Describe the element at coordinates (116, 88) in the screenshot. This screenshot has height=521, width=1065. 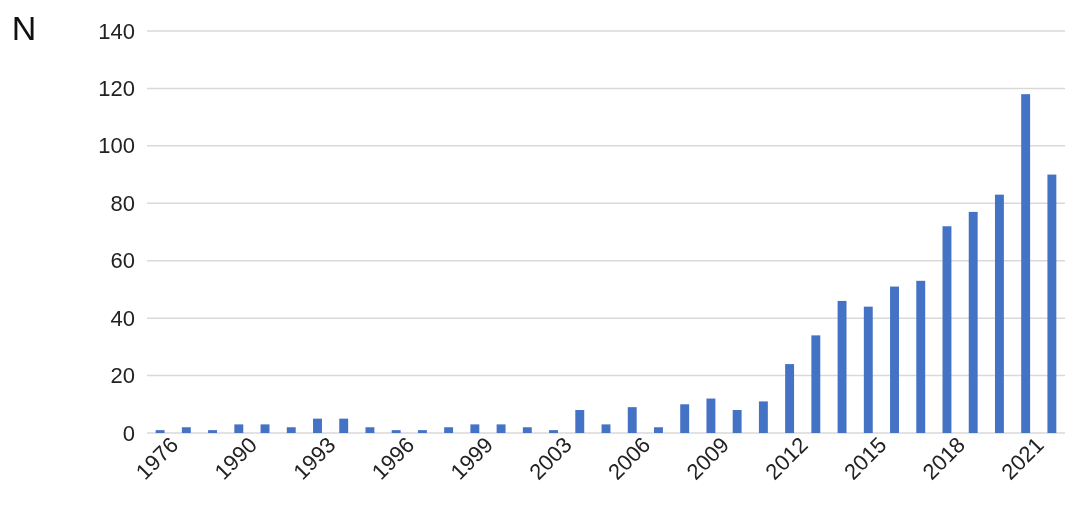
I see `y-tick-label: 120` at that location.